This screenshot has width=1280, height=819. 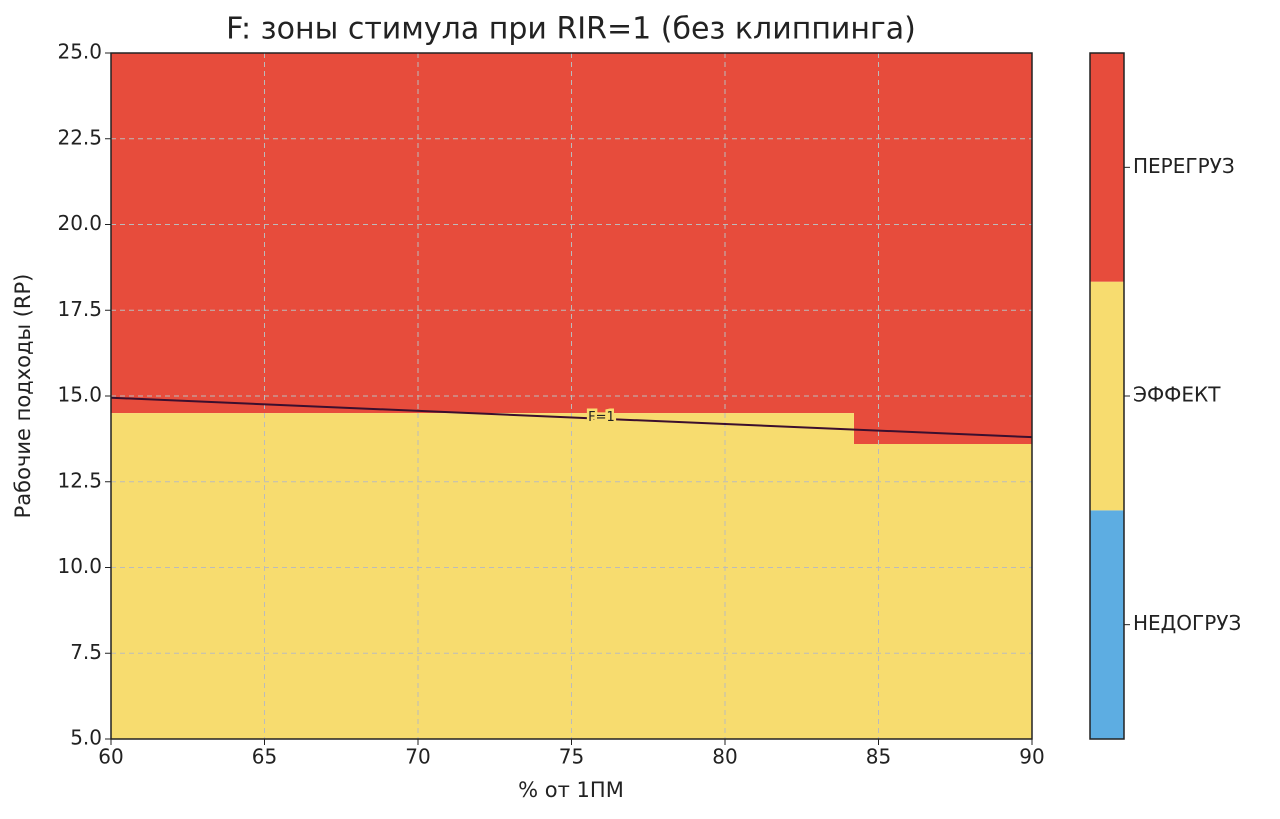 What do you see at coordinates (571, 417) in the screenshot?
I see `contour-line` at bounding box center [571, 417].